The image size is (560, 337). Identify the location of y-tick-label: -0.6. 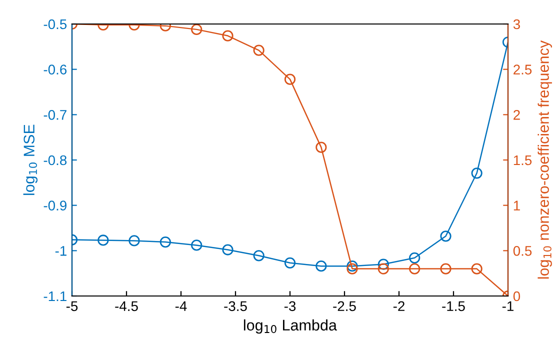
(55, 69).